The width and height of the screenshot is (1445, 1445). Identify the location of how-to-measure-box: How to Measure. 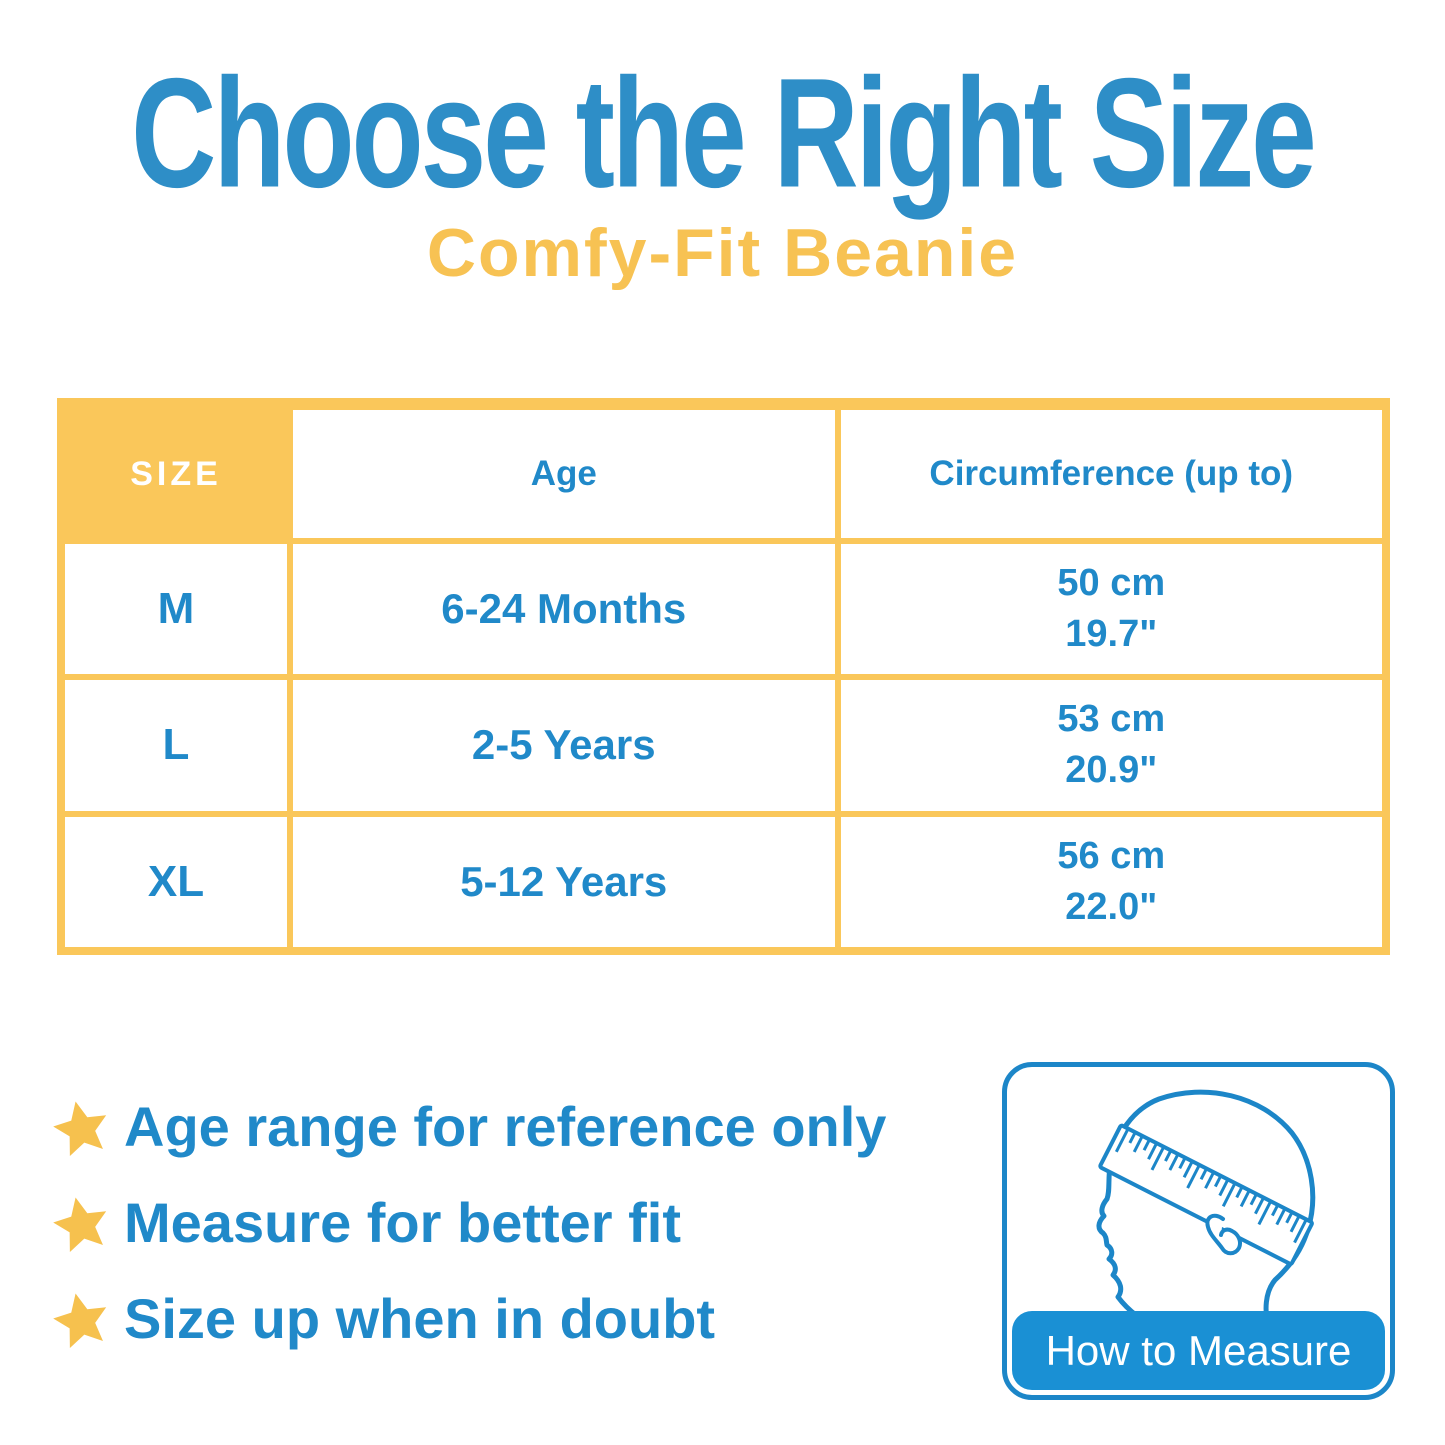
(1198, 1231).